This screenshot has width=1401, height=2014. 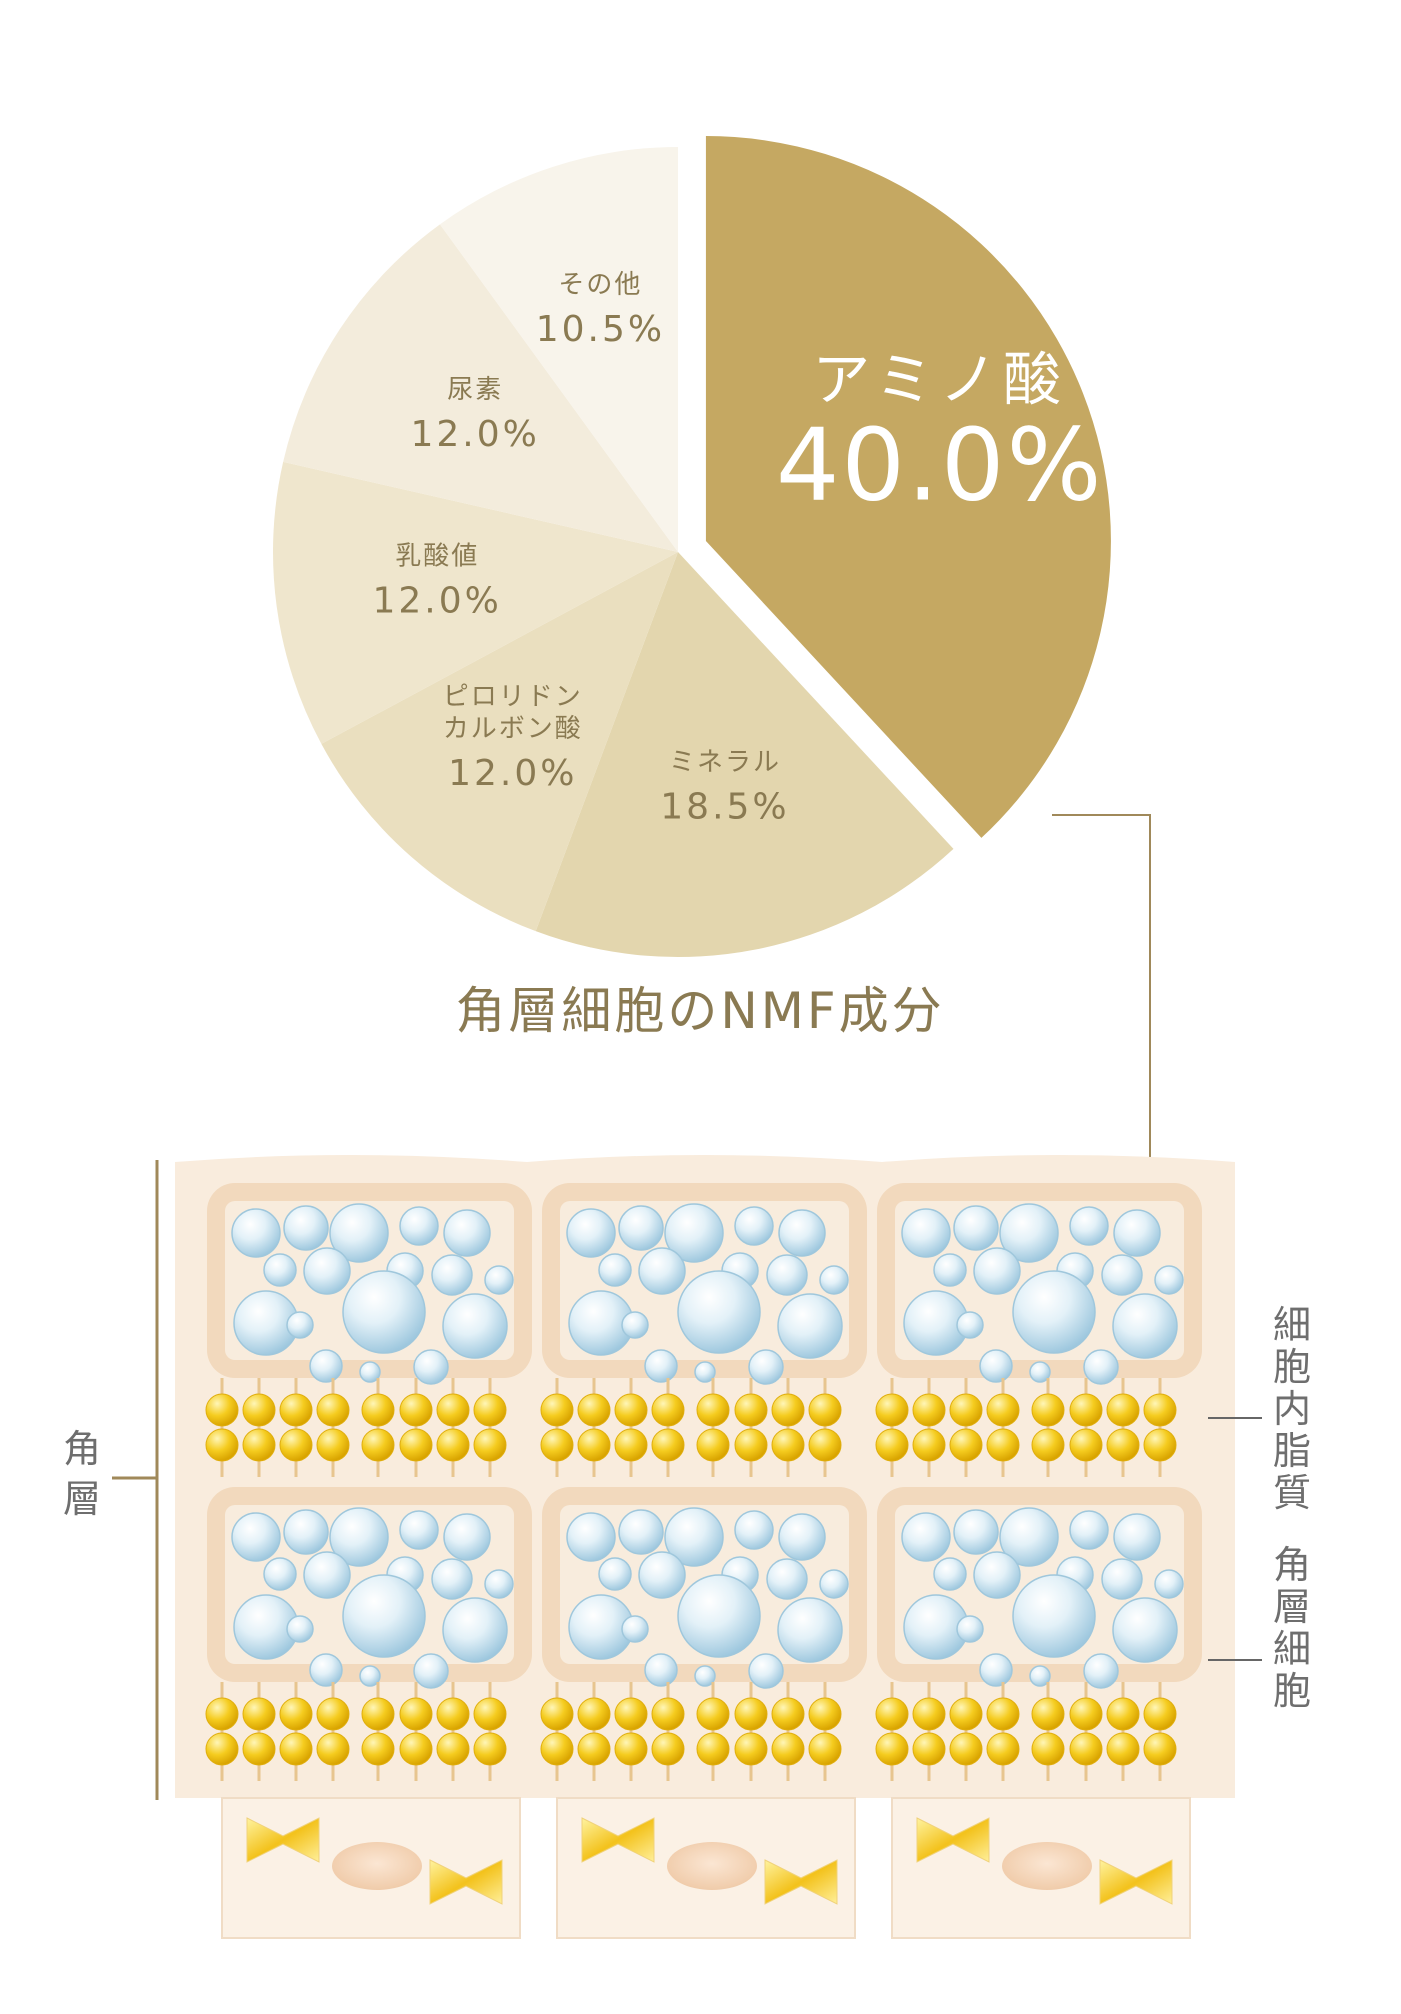 What do you see at coordinates (475, 390) in the screenshot?
I see `pie-slice-label: 尿素` at bounding box center [475, 390].